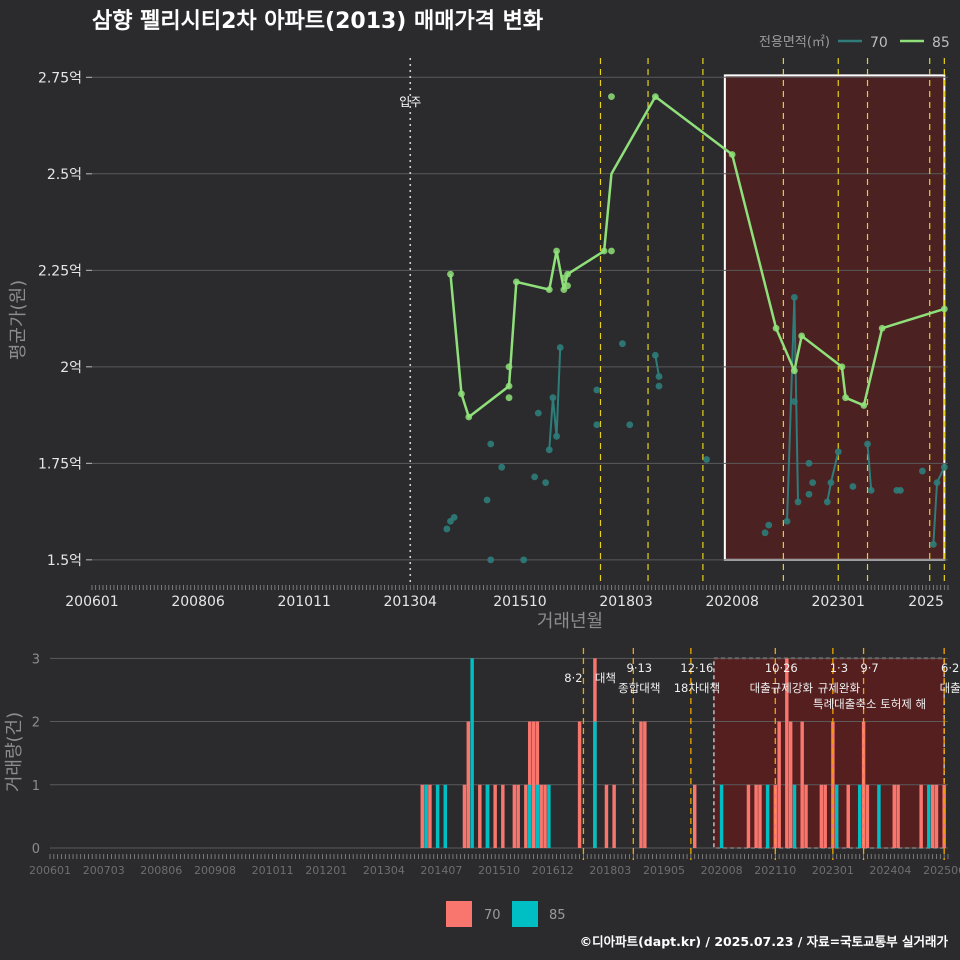 This screenshot has height=960, width=960. What do you see at coordinates (570, 621) in the screenshot?
I see `x-axis-title: 거래년월` at bounding box center [570, 621].